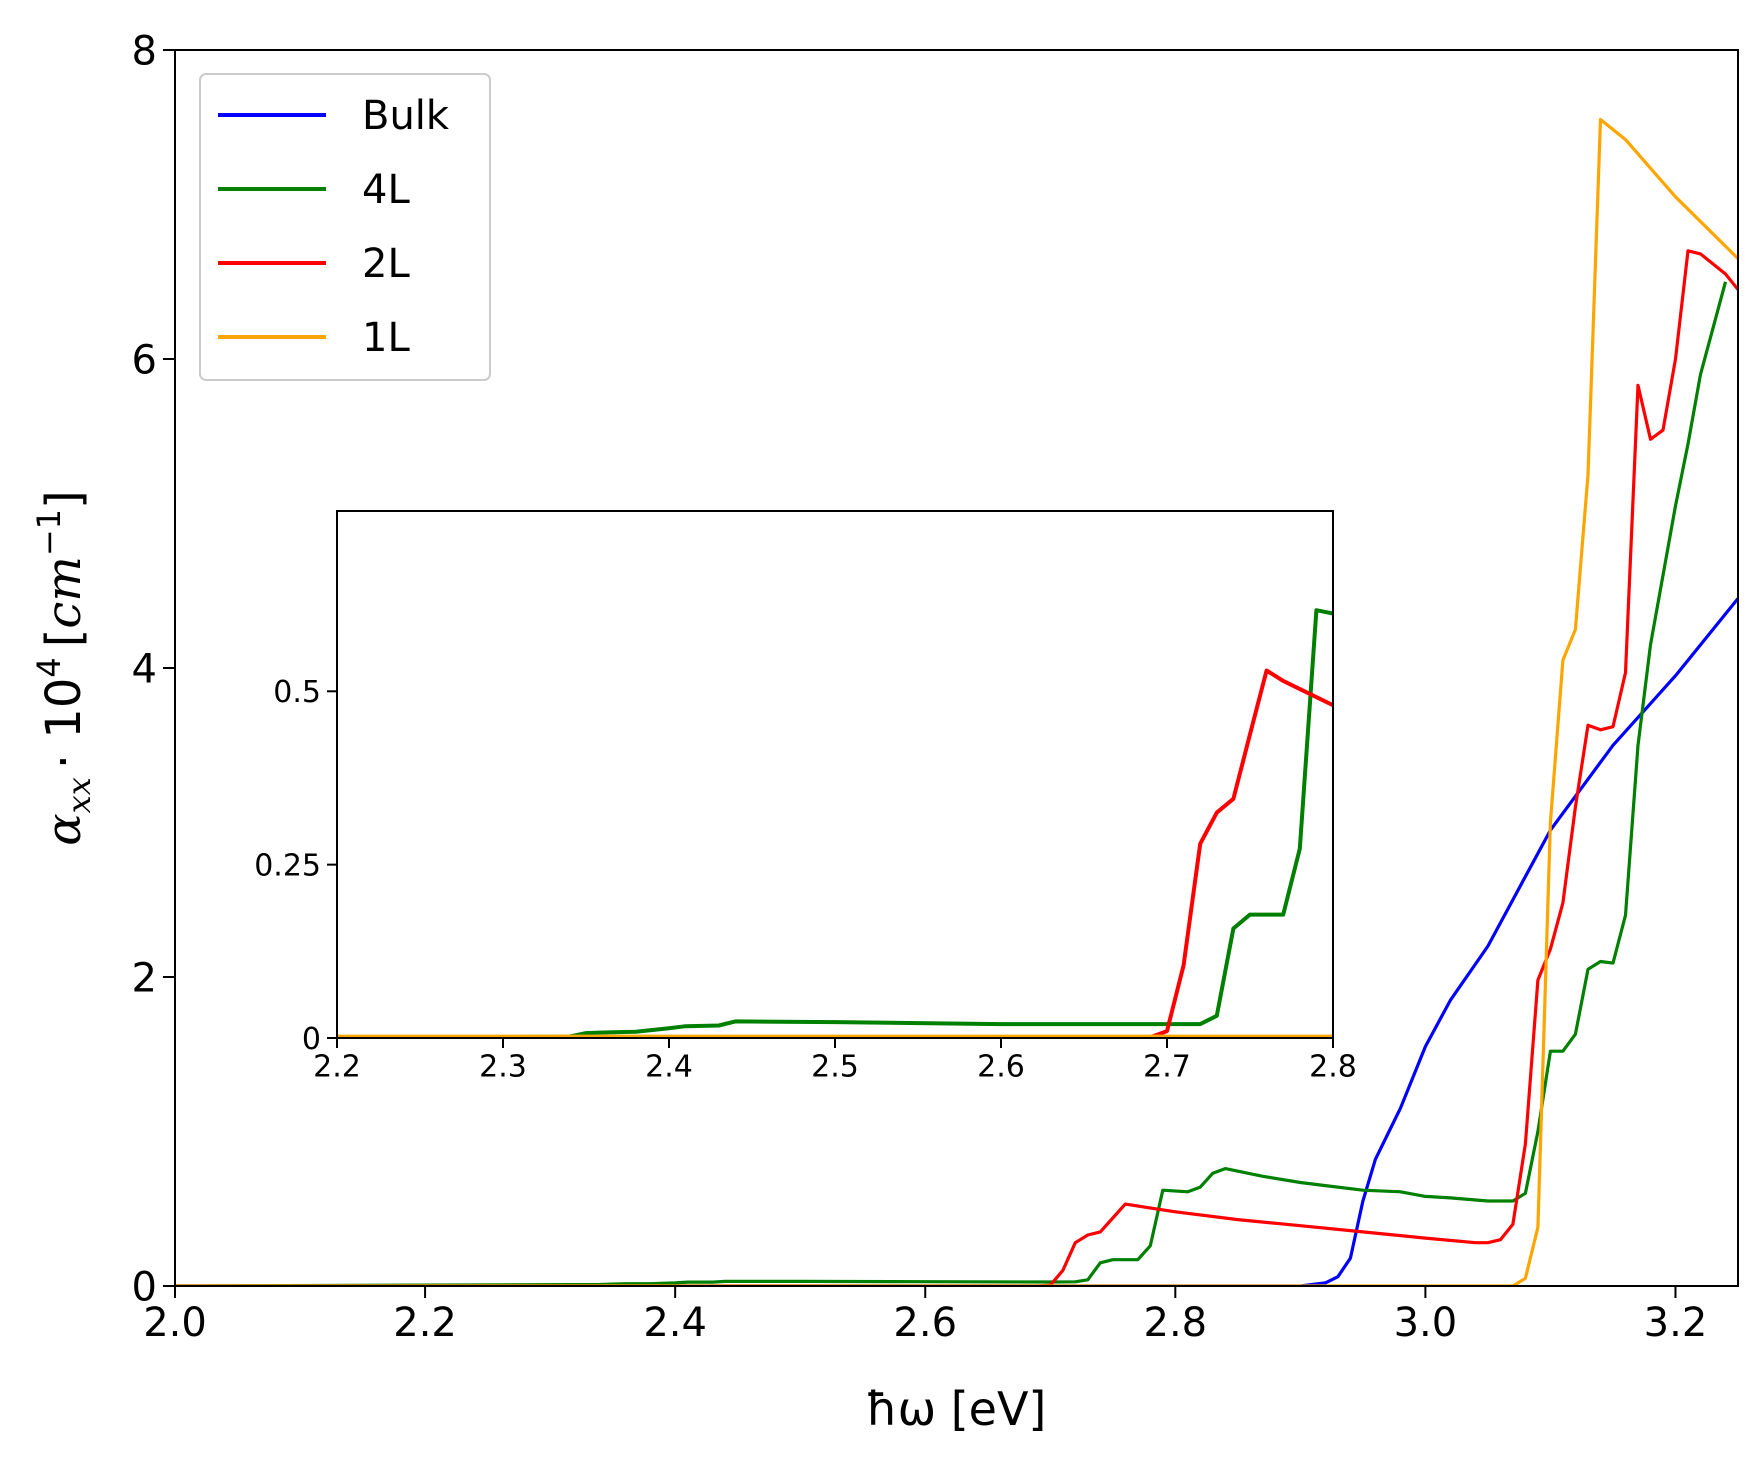 This screenshot has width=1760, height=1462. Describe the element at coordinates (144, 1287) in the screenshot. I see `main-y-tick-label: 0` at that location.